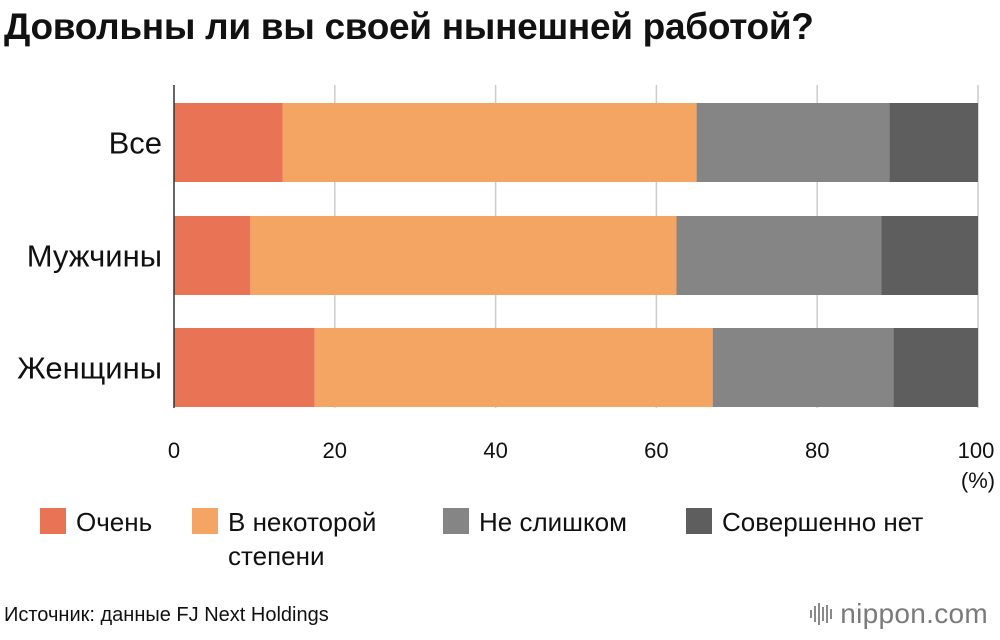 This screenshot has width=1000, height=640. I want to click on x-tick-label-0: 0, so click(174, 450).